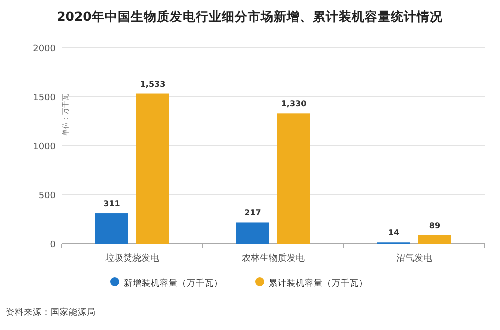 This screenshot has width=500, height=330. I want to click on x-tick-label: 沼气发电, so click(414, 258).